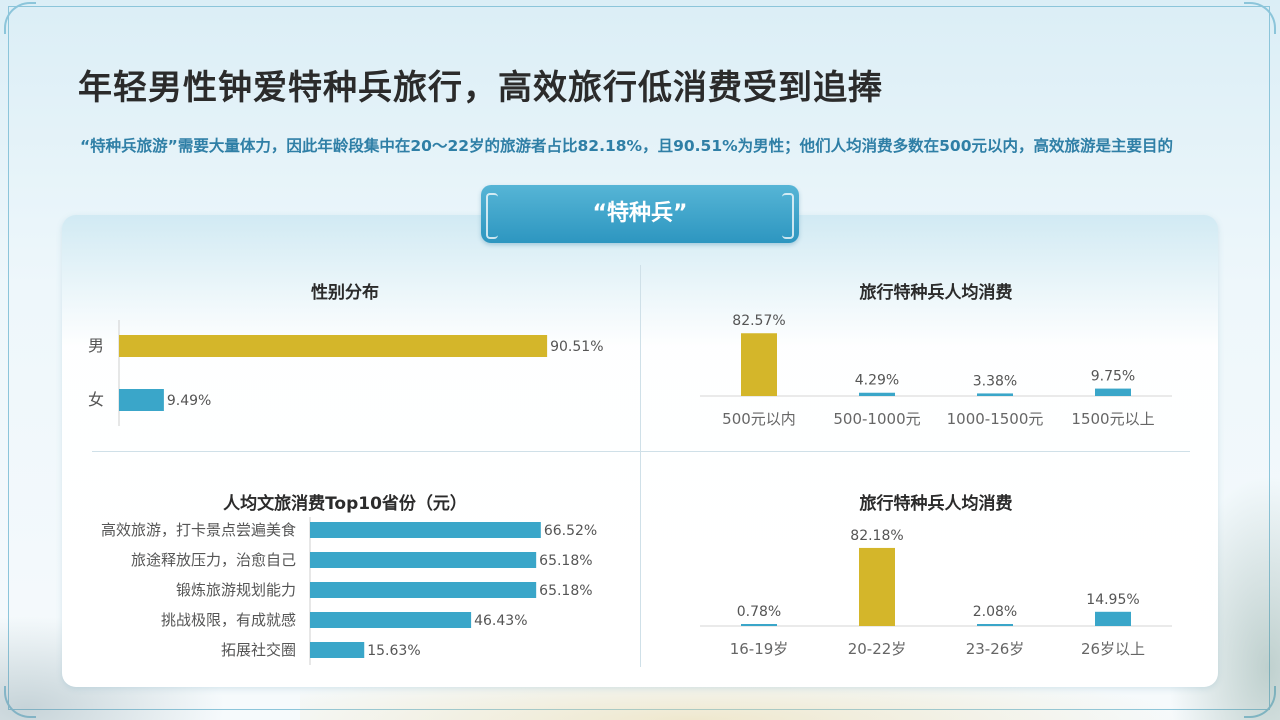 Image resolution: width=1280 pixels, height=720 pixels. Describe the element at coordinates (213, 560) in the screenshot. I see `category-label: 旅途释放压力，治愈自己` at that location.